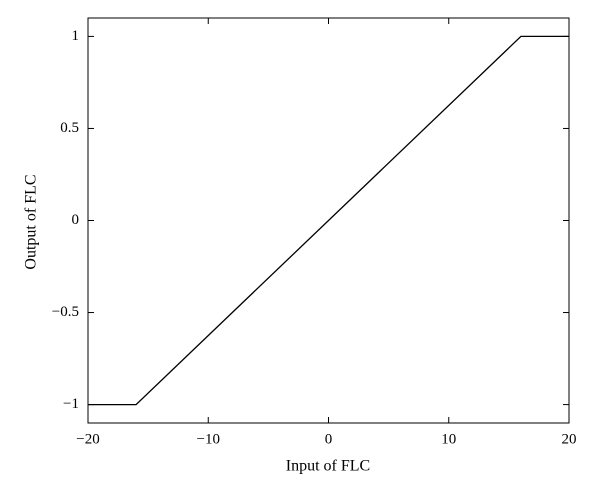 This screenshot has width=600, height=498. Describe the element at coordinates (569, 439) in the screenshot. I see `x-tick-label: 20` at that location.